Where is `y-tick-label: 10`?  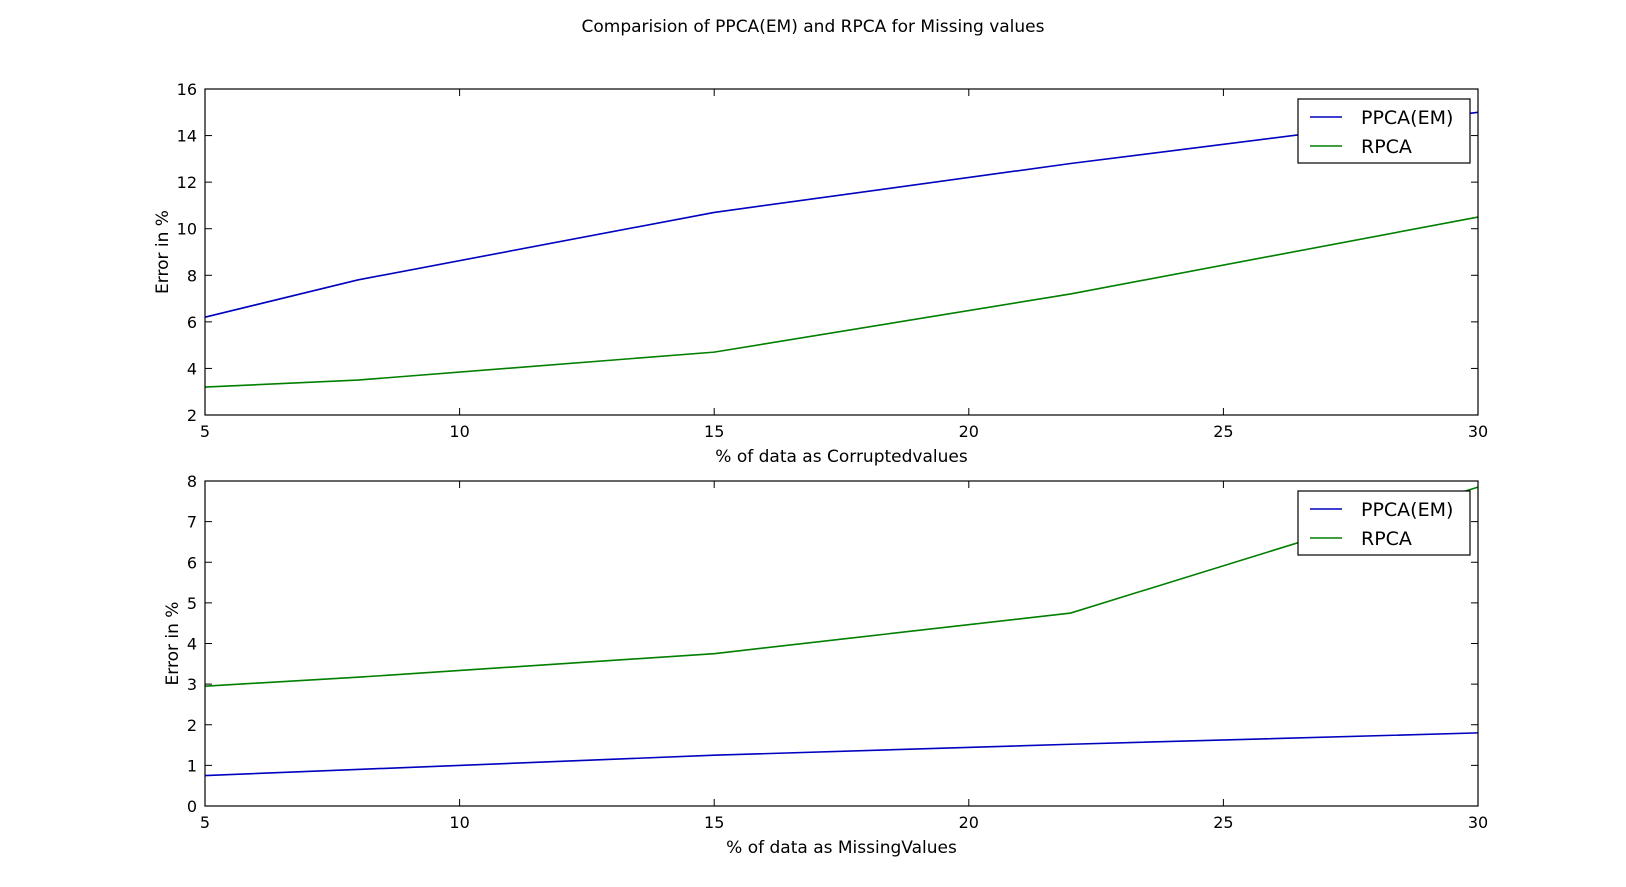 y-tick-label: 10 is located at coordinates (187, 229).